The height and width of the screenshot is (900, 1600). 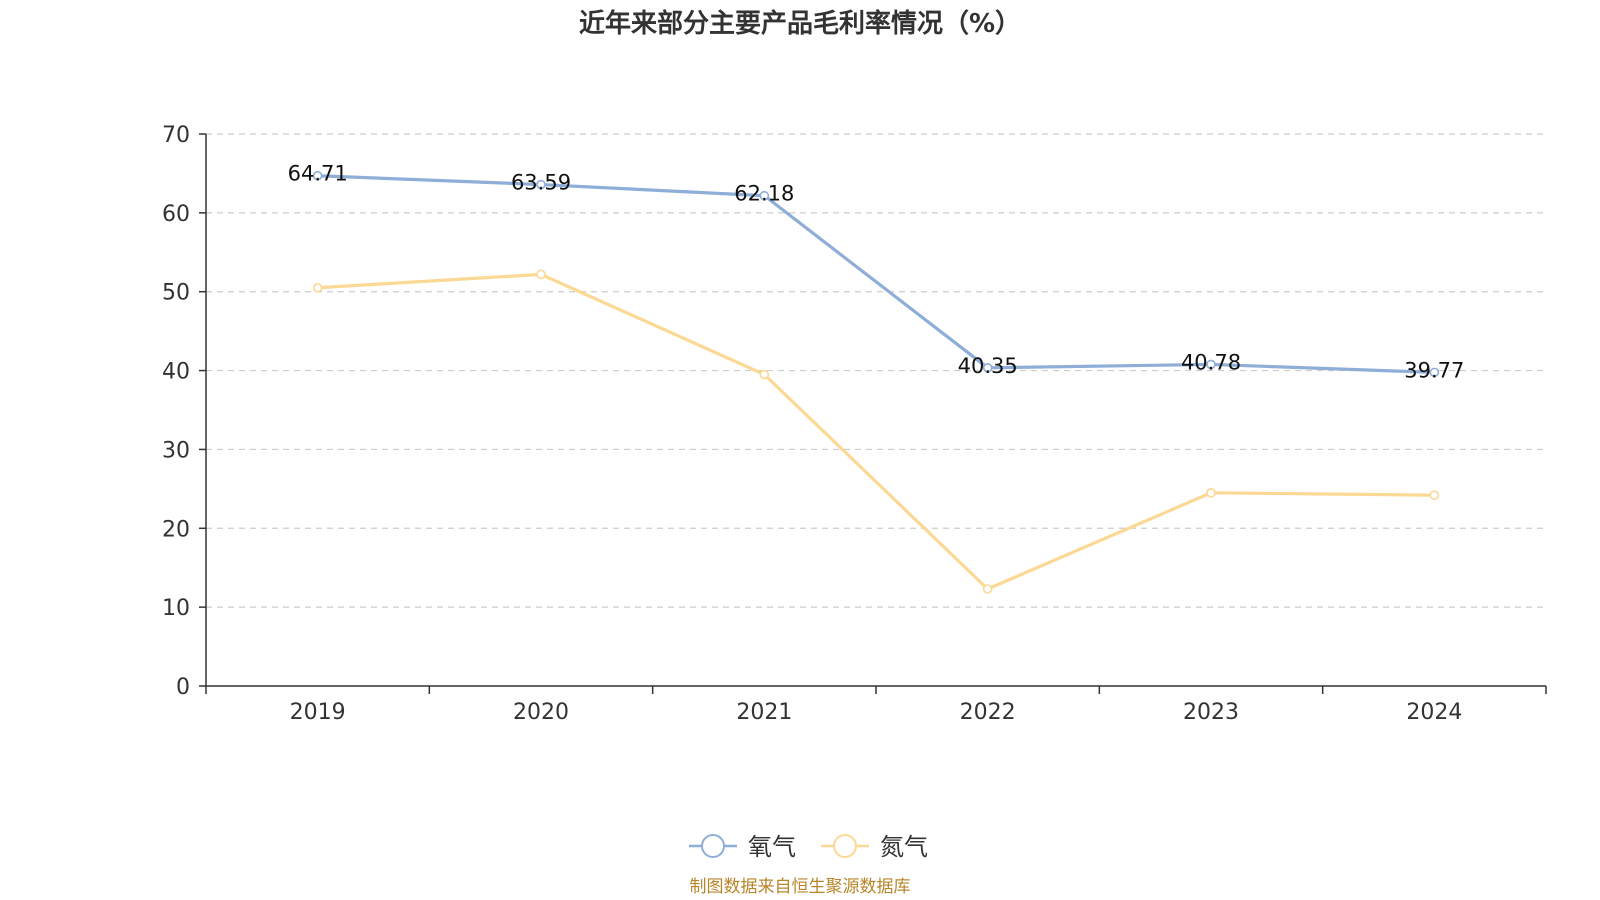 What do you see at coordinates (176, 214) in the screenshot?
I see `y-tick-label: 60` at bounding box center [176, 214].